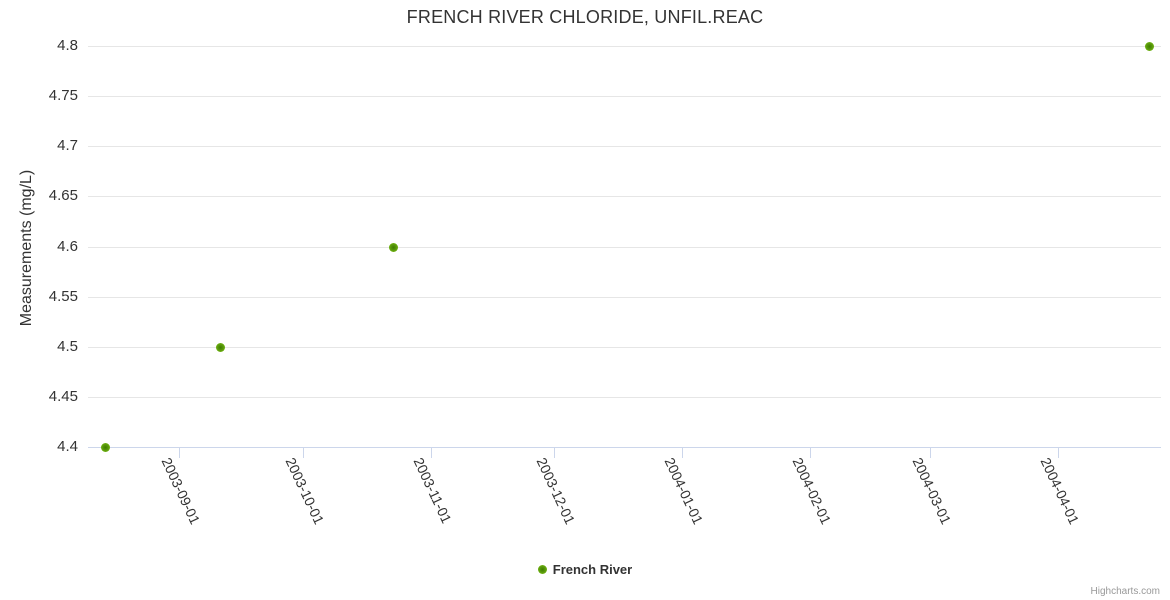 The width and height of the screenshot is (1170, 600). What do you see at coordinates (63, 396) in the screenshot?
I see `y-axis-tick-label: 4.45` at bounding box center [63, 396].